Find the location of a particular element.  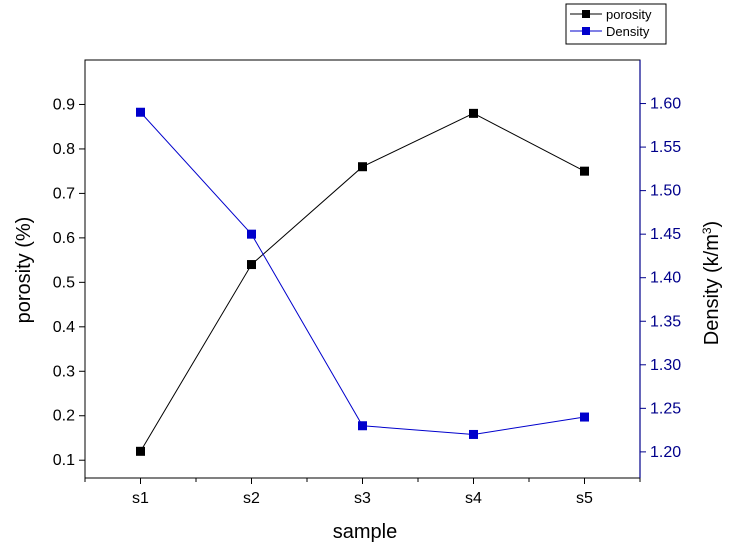

right-axis-title-main: Density (k/m is located at coordinates (712, 289).